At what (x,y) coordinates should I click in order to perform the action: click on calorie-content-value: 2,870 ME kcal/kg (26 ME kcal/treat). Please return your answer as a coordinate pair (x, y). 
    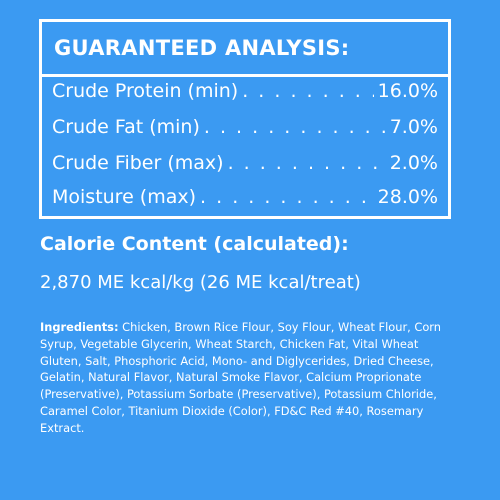
    Looking at the image, I should click on (200, 282).